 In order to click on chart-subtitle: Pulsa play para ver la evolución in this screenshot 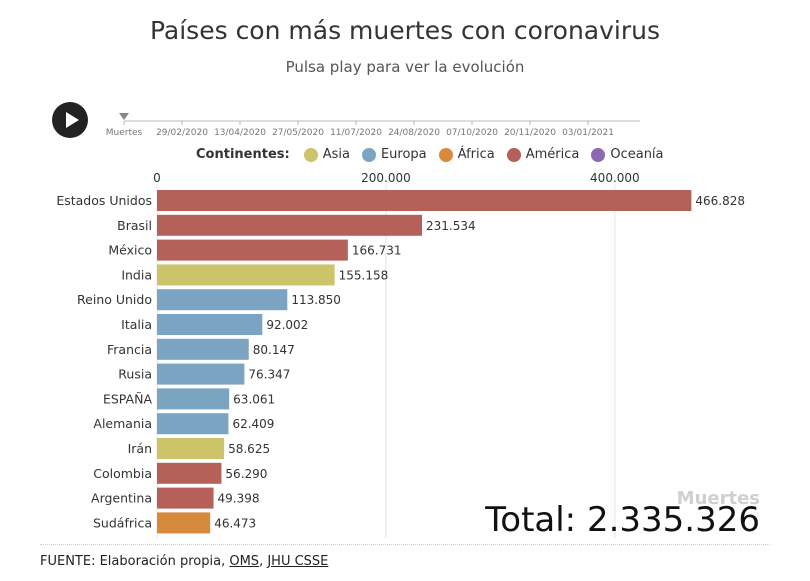, I will do `click(405, 67)`.